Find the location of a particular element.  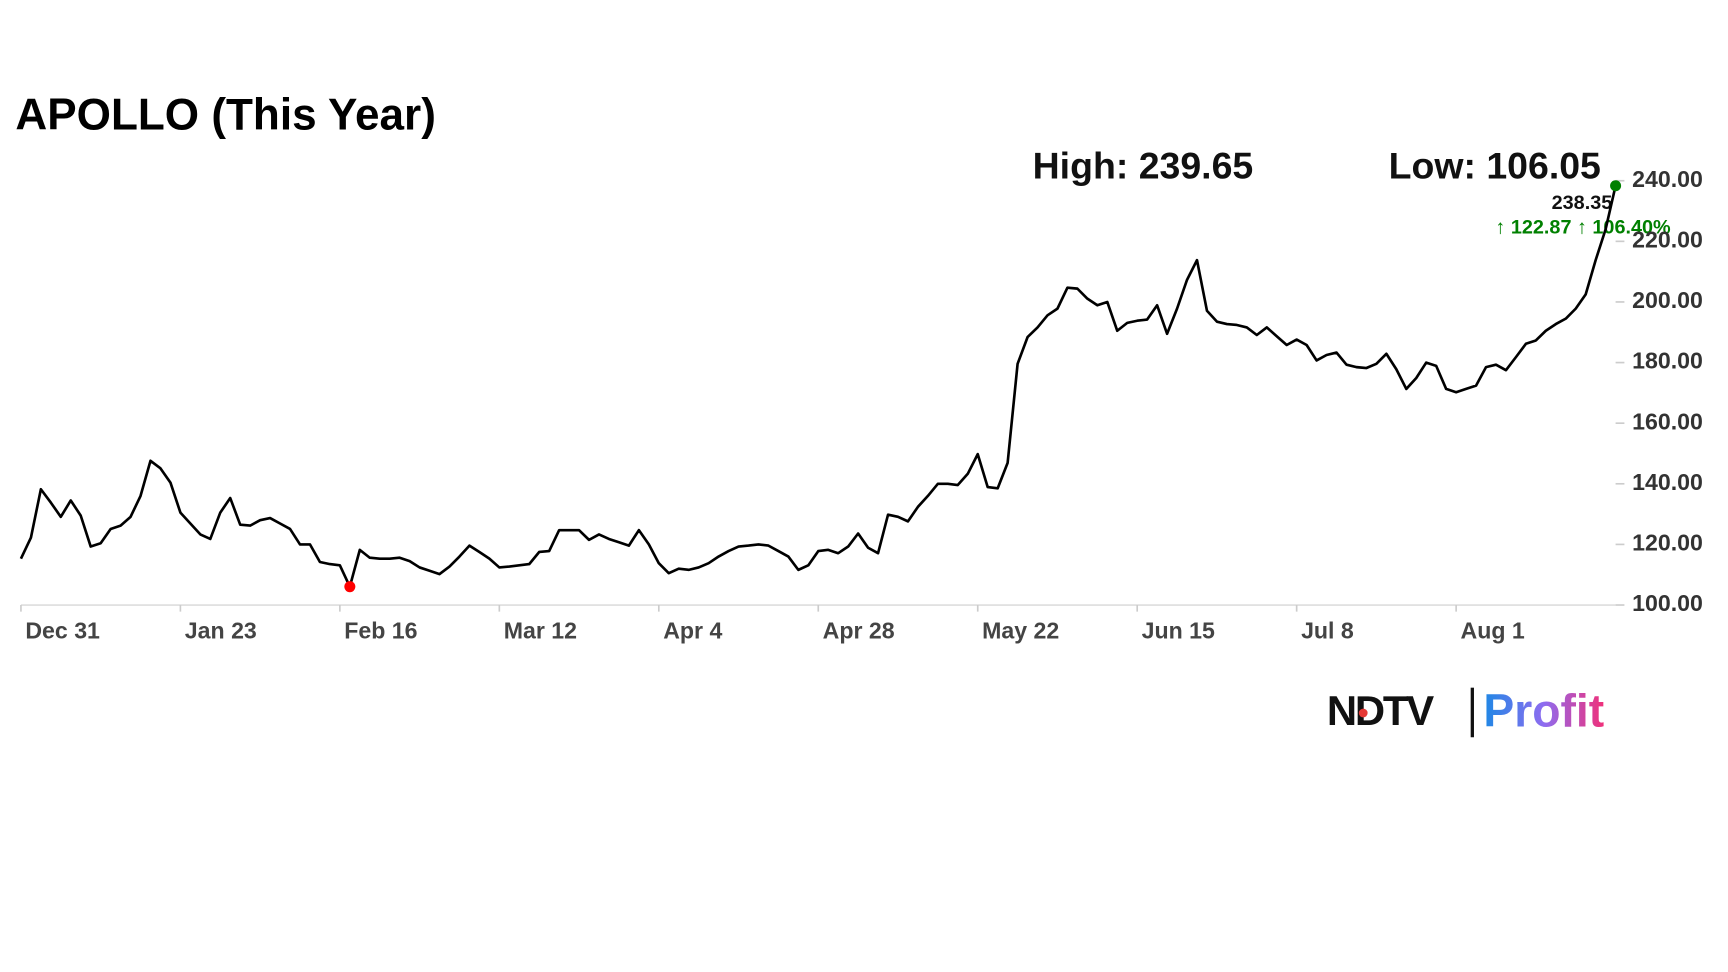

x-tick-label: Apr 4 is located at coordinates (692, 631).